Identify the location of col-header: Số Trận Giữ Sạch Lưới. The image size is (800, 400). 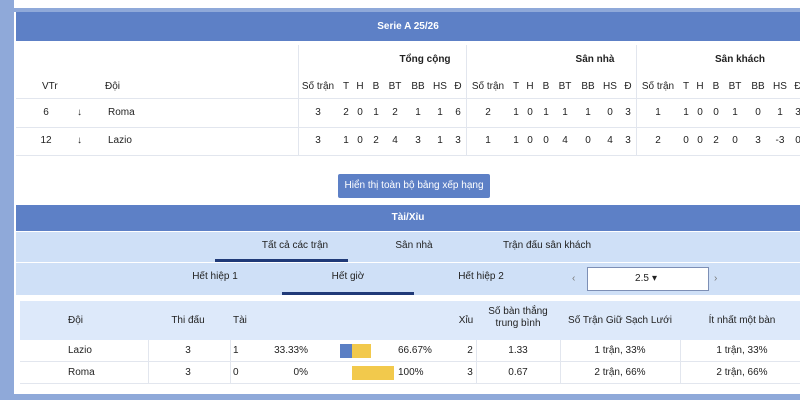
(620, 320).